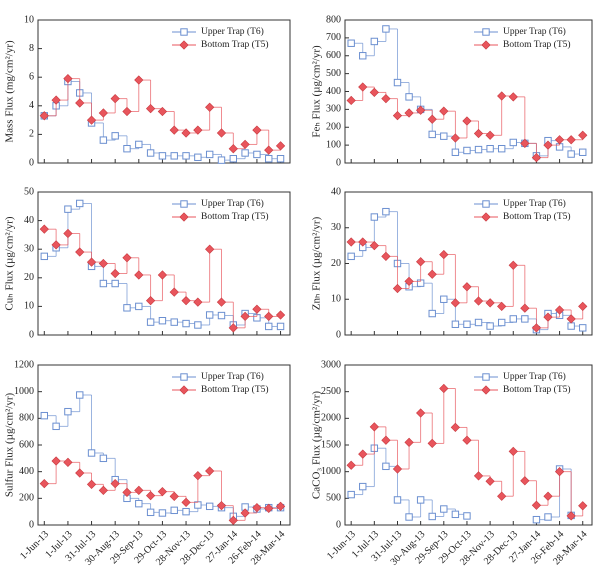  Describe the element at coordinates (317, 91) in the screenshot. I see `y-axis-label: Feₕ Flux (µg/cm²/yr)` at that location.